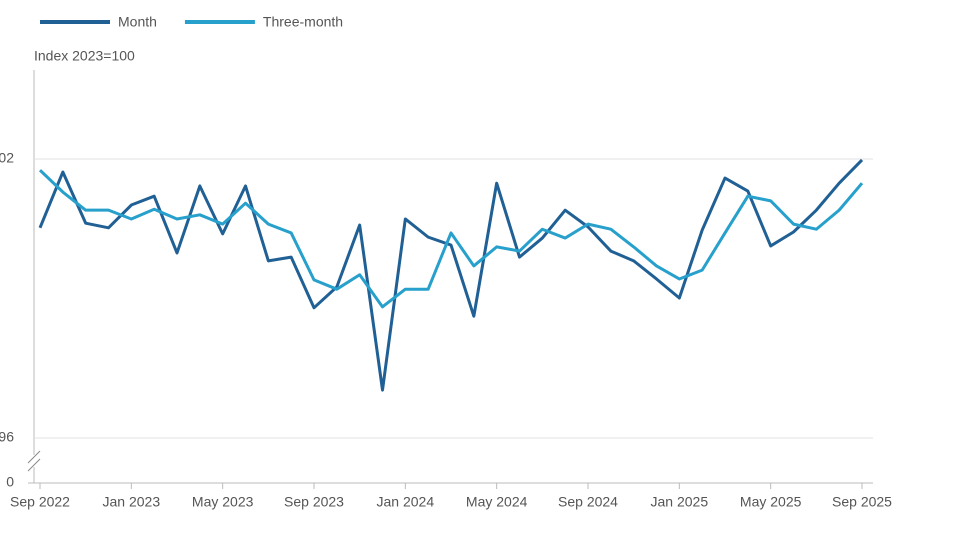  I want to click on x-tick-label: May 2023, so click(223, 502).